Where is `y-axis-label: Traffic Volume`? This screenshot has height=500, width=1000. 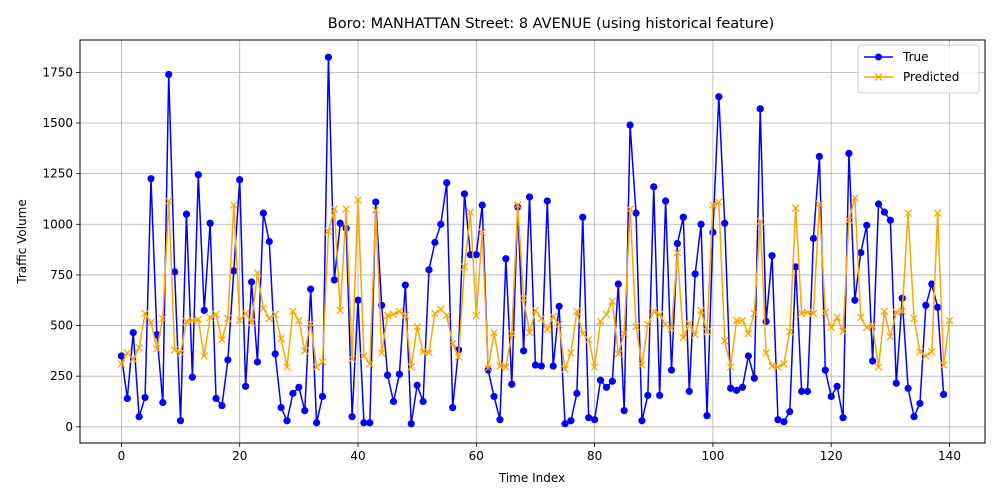 y-axis-label: Traffic Volume is located at coordinates (22, 242).